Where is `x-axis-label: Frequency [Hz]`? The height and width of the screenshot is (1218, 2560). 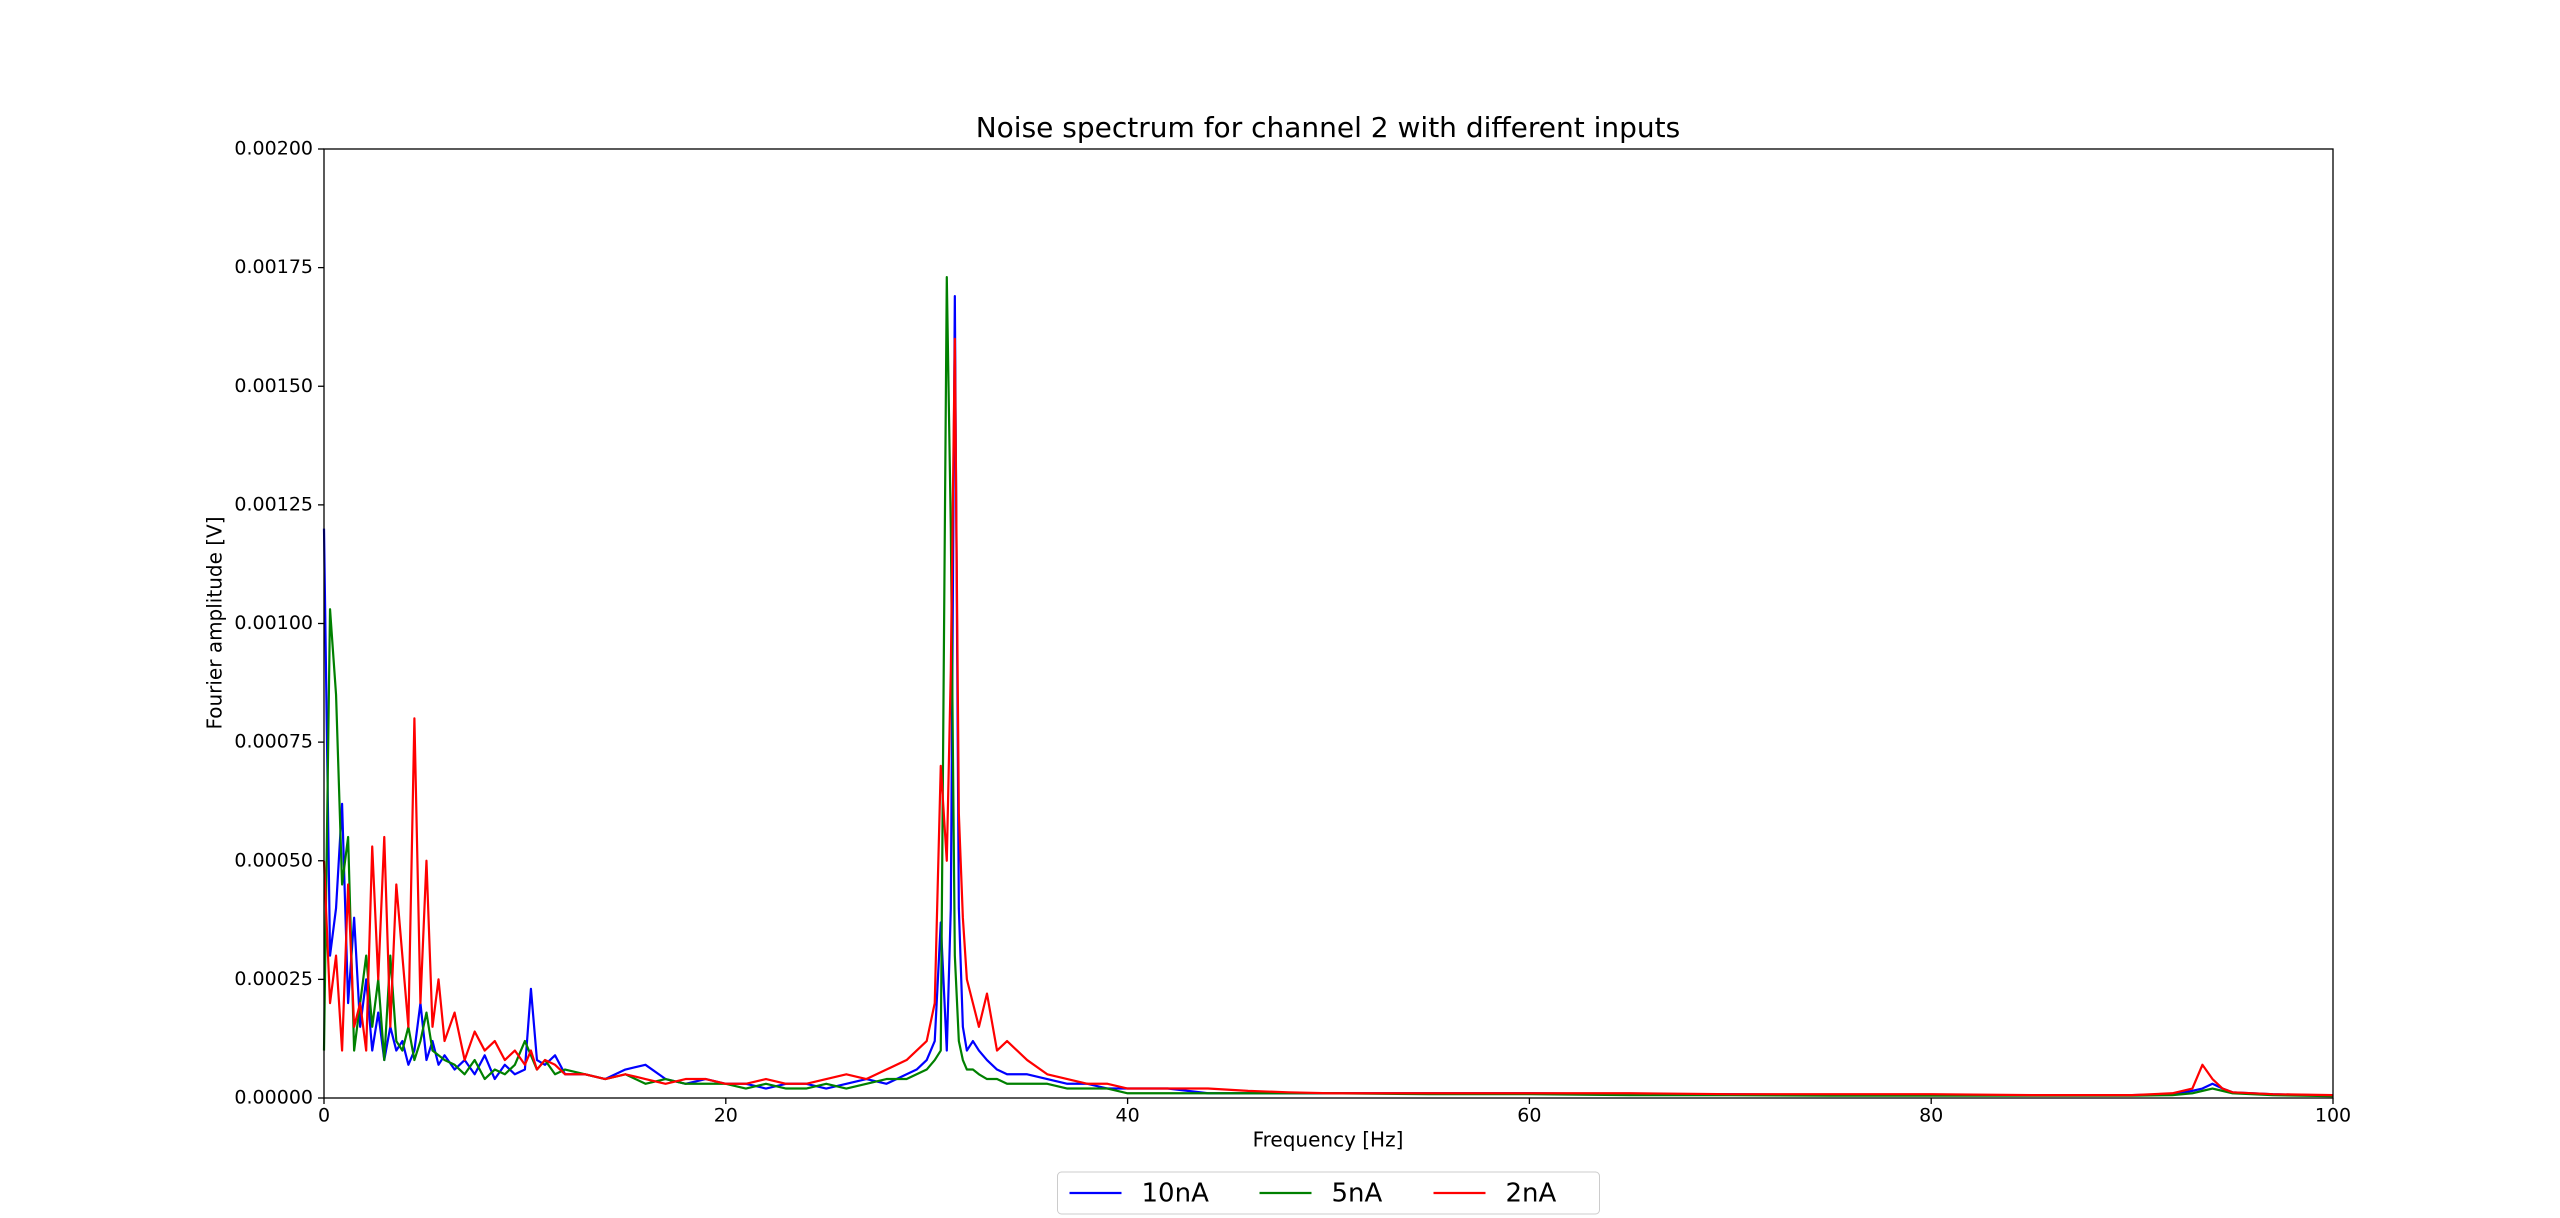
x-axis-label: Frequency [Hz] is located at coordinates (1328, 1140).